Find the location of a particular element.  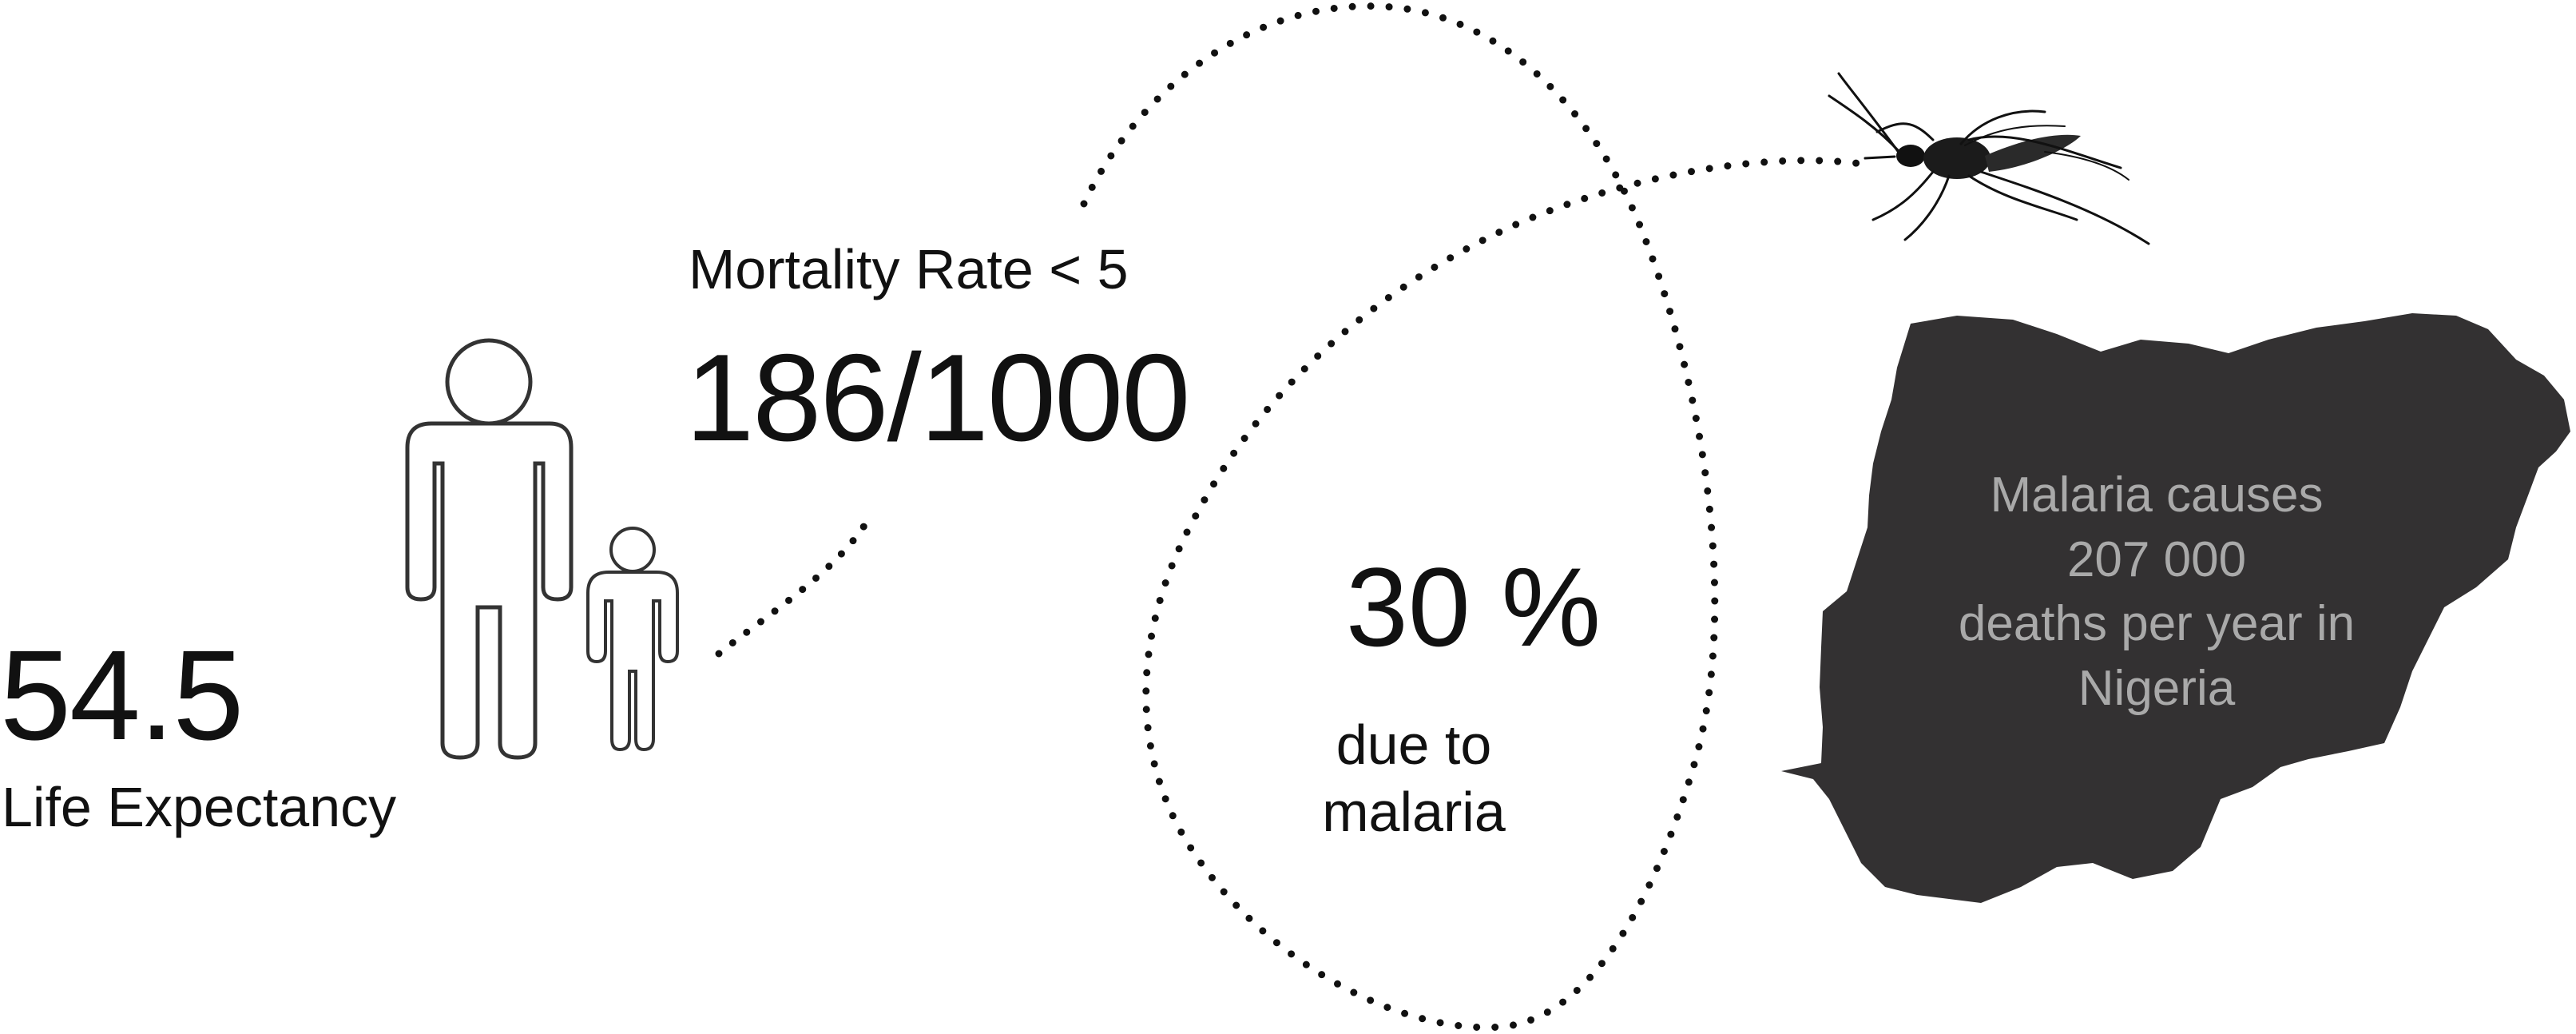

malaria-share-label: due to malaria is located at coordinates (1414, 779).